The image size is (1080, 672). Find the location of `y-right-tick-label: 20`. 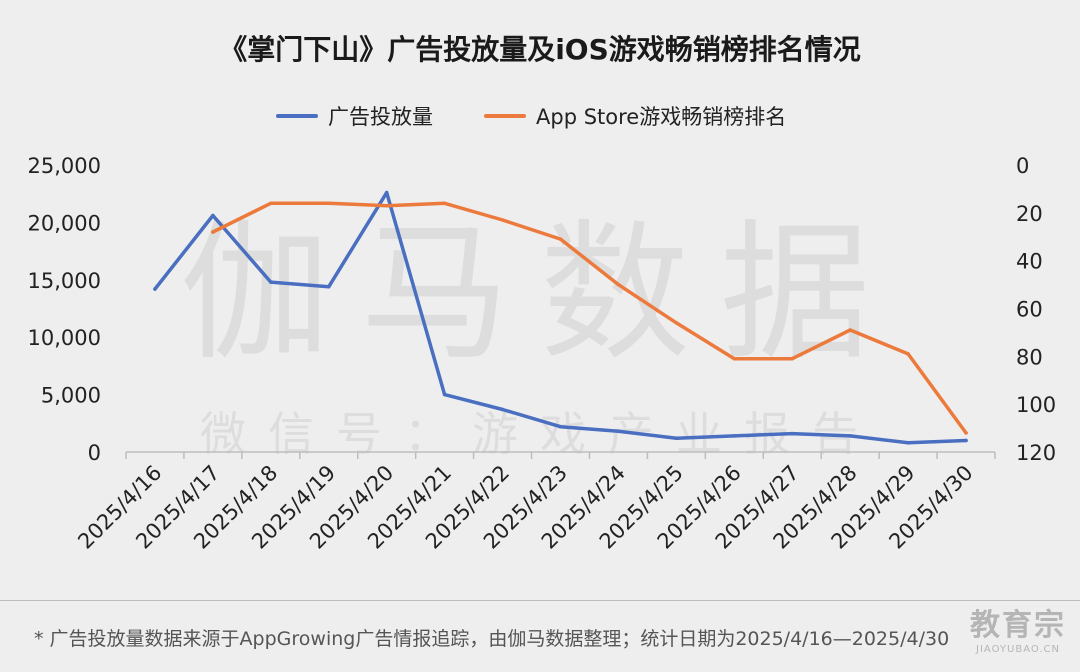

y-right-tick-label: 20 is located at coordinates (1029, 214).